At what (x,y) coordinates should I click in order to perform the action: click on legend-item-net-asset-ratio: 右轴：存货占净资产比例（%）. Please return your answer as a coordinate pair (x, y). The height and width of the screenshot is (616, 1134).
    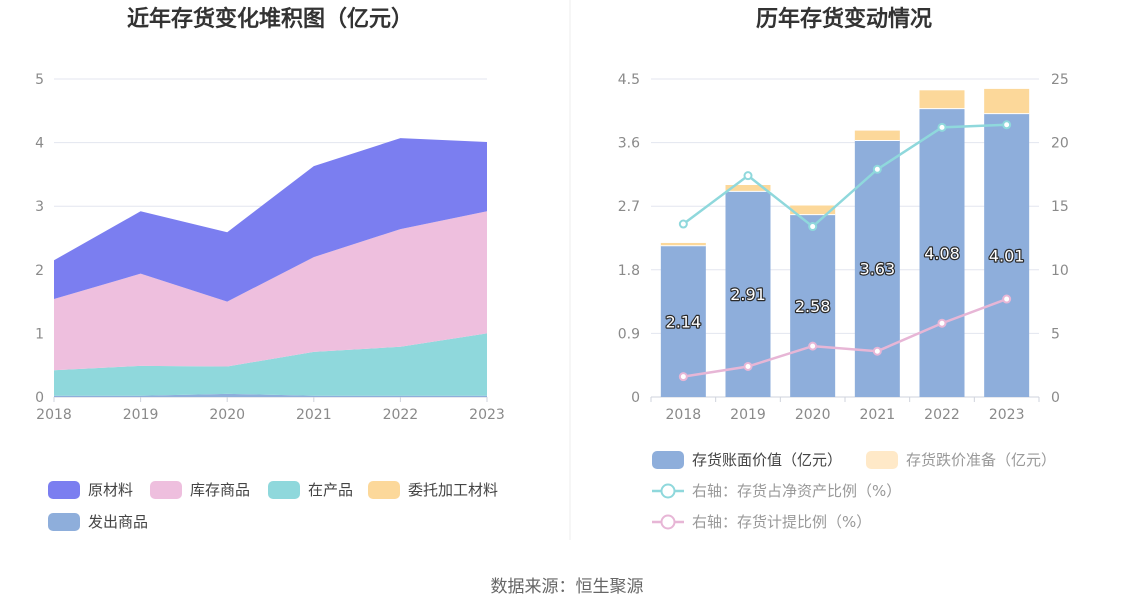
    Looking at the image, I should click on (776, 491).